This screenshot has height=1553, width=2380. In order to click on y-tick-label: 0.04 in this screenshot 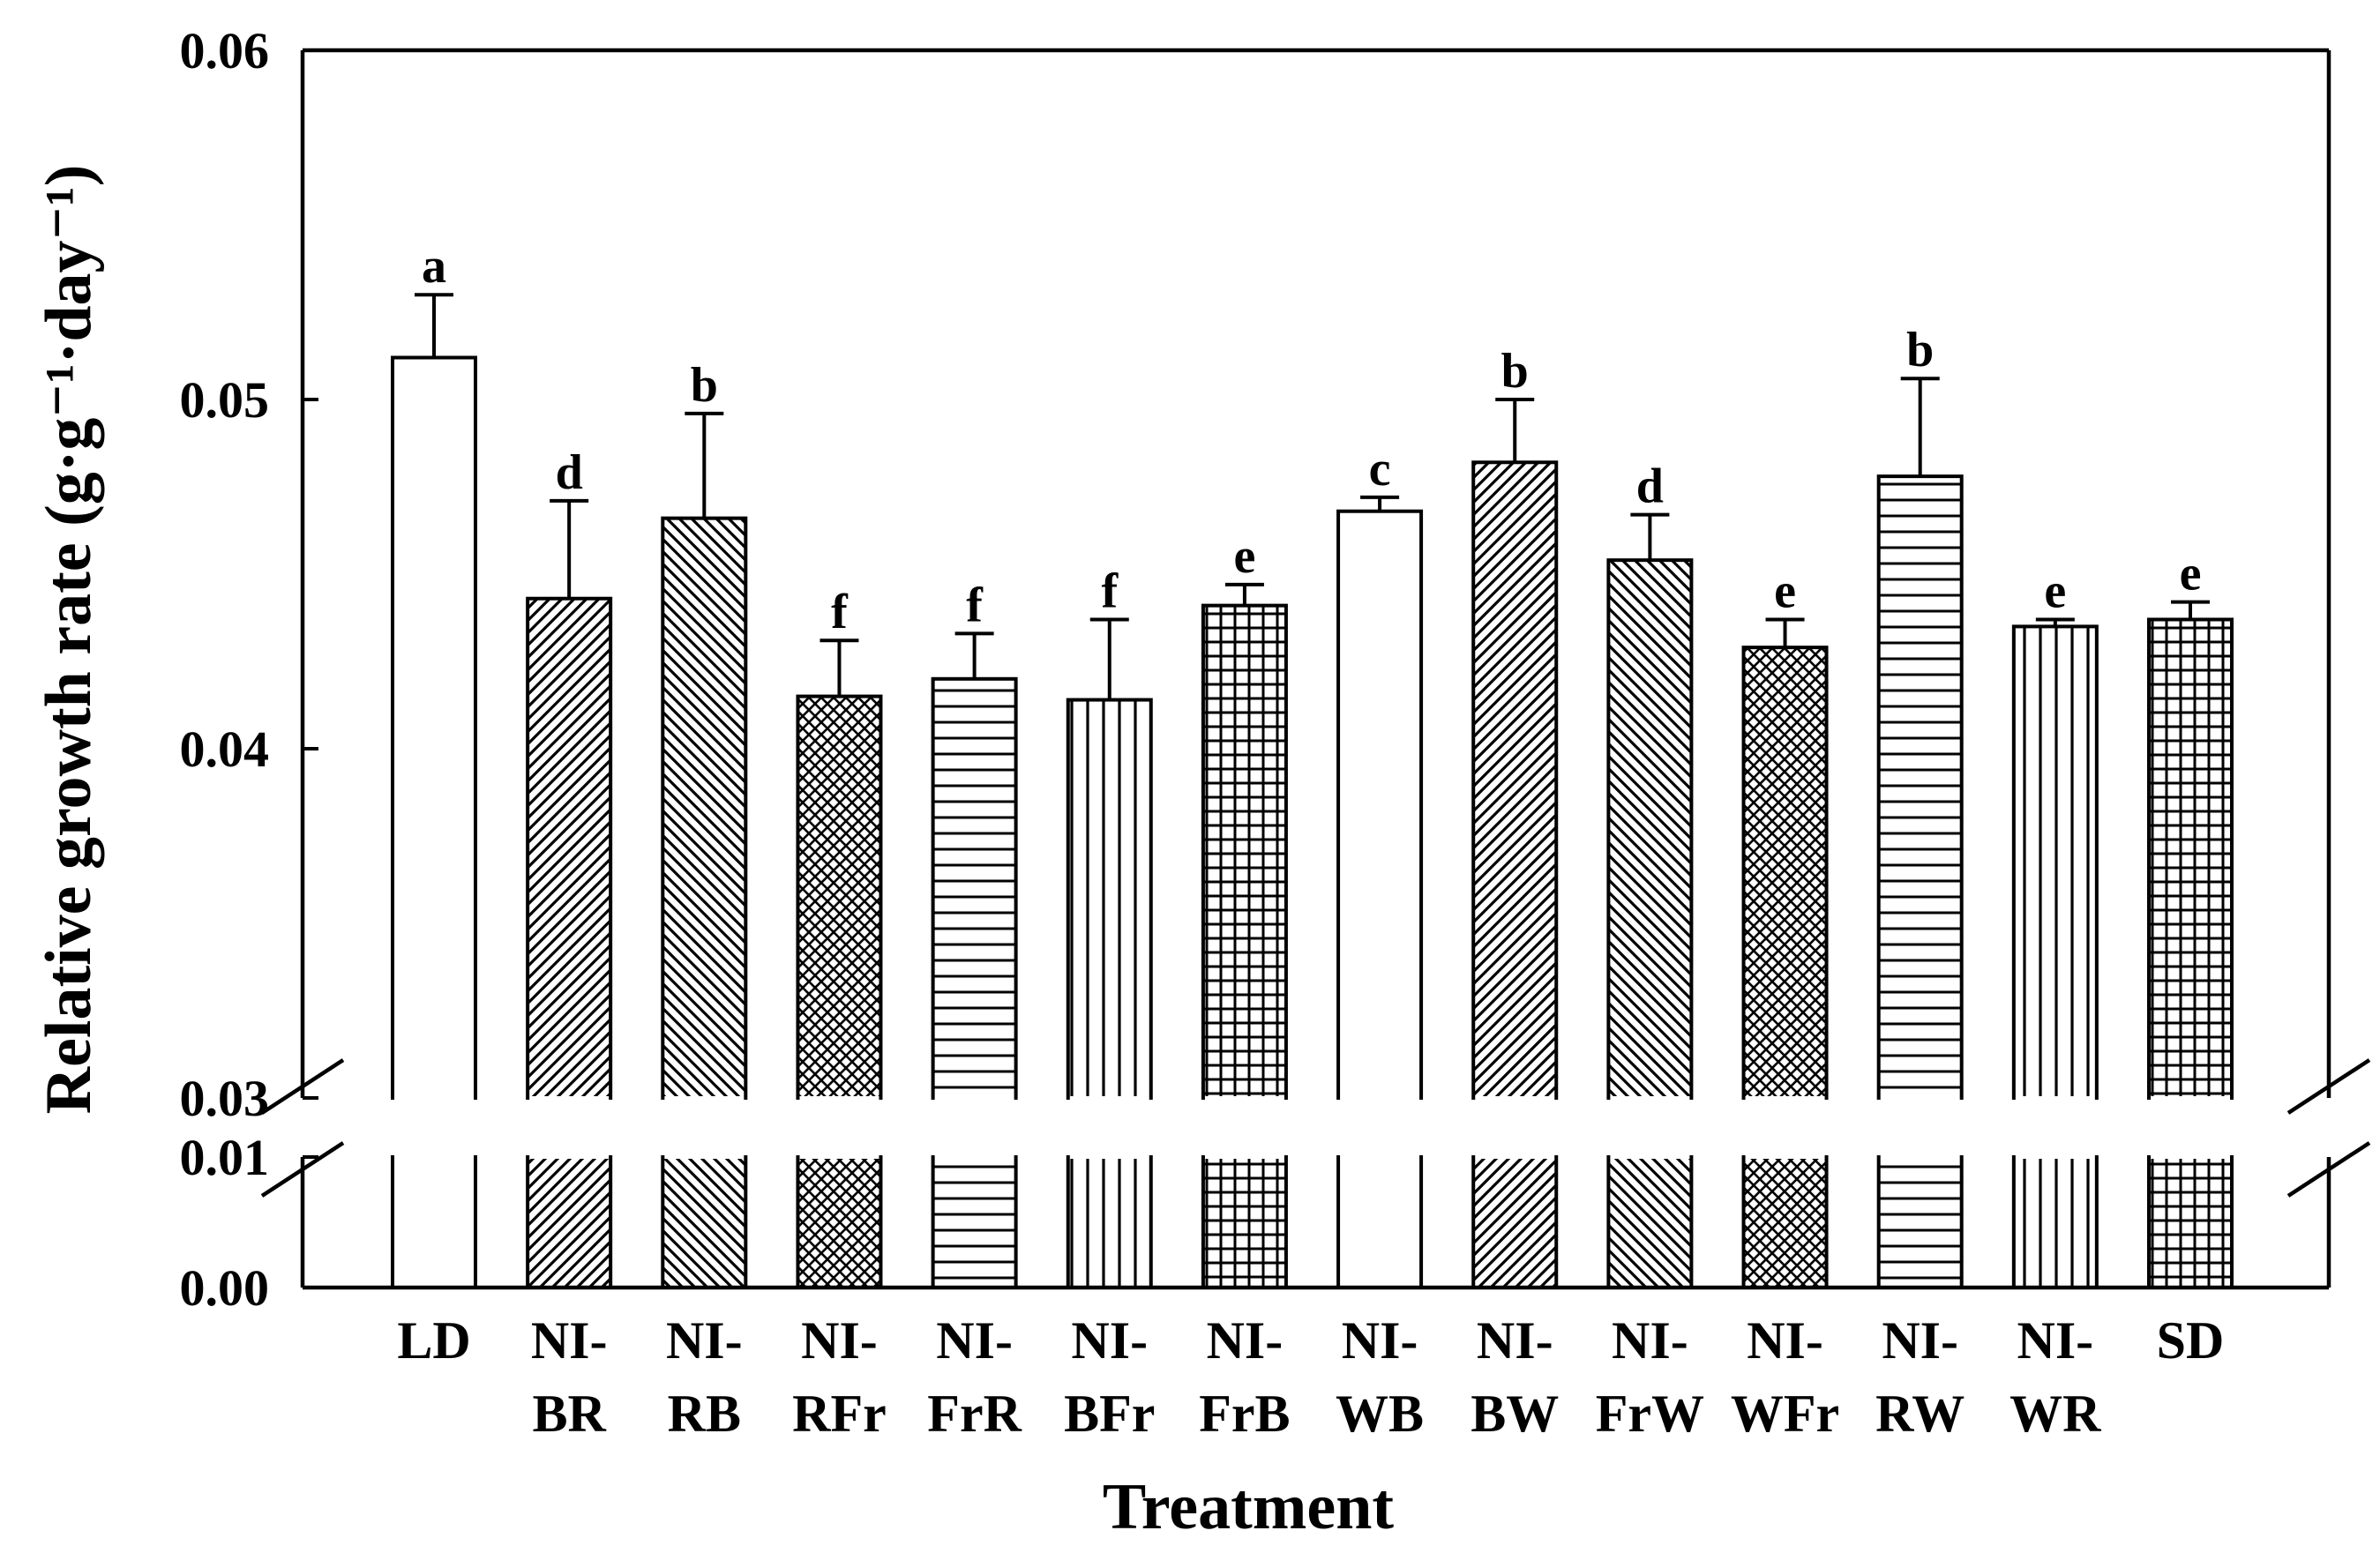, I will do `click(225, 750)`.